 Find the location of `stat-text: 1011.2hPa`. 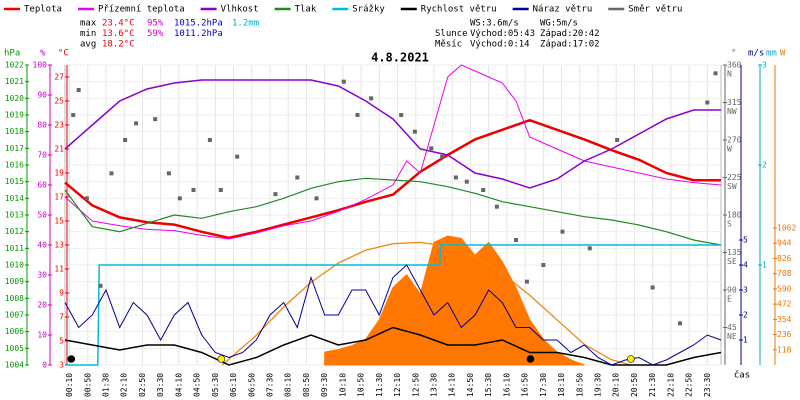

stat-text: 1011.2hPa is located at coordinates (198, 34).